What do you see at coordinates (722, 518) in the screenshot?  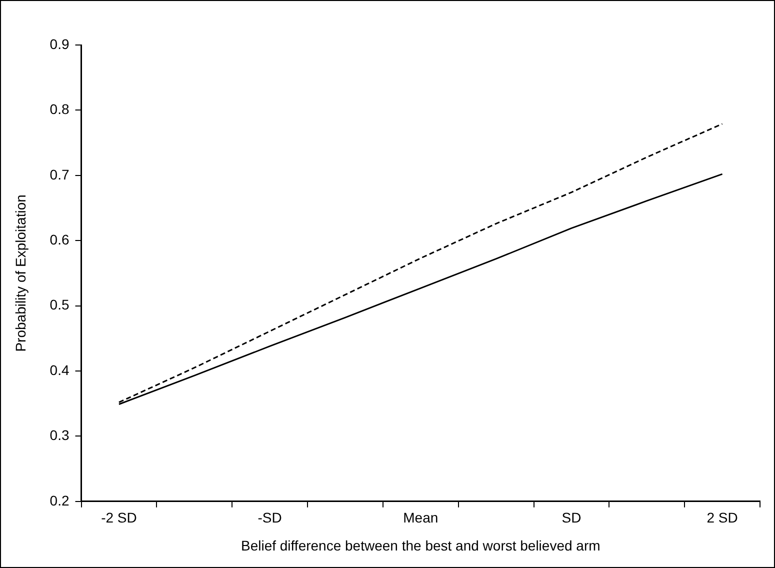 I see `x-tick-label: 2 SD` at bounding box center [722, 518].